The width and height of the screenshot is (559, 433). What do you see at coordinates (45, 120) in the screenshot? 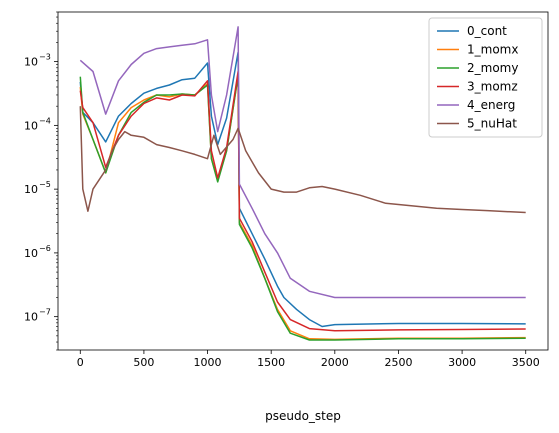
I see `y-tick-exponent: −4` at bounding box center [45, 120].